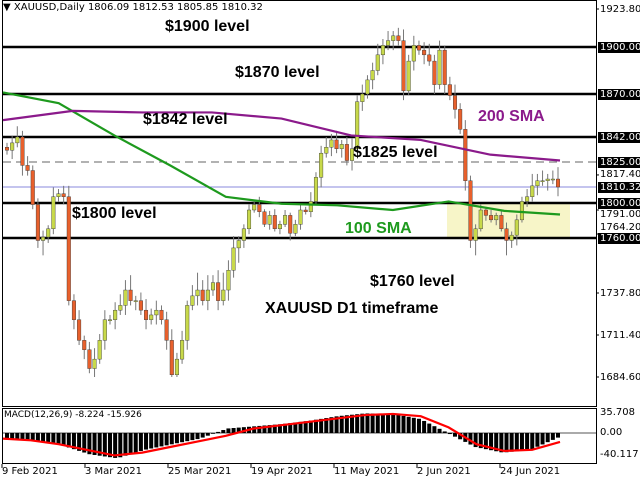 The image size is (640, 480). I want to click on x-tick-label: 19 Apr 2021, so click(282, 471).